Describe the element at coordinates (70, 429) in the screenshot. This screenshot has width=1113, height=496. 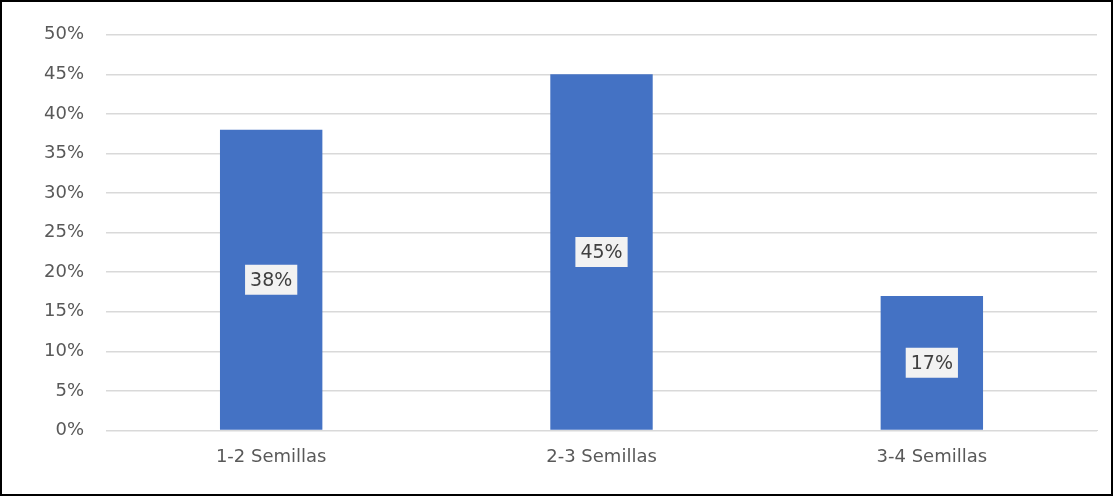
I see `y-tick-label: 0%` at that location.